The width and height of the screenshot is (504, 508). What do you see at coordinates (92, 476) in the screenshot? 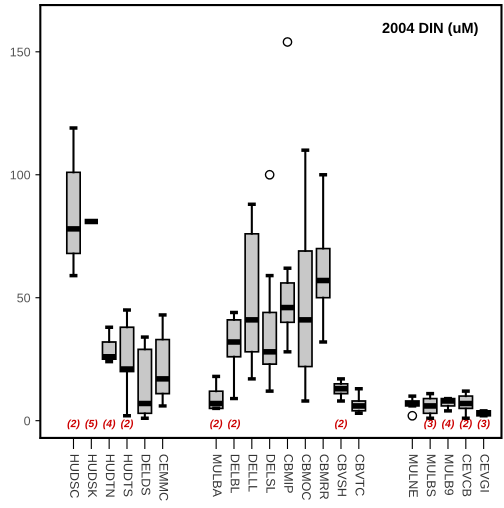
I see `x-tick-label: HUDSK` at bounding box center [92, 476].